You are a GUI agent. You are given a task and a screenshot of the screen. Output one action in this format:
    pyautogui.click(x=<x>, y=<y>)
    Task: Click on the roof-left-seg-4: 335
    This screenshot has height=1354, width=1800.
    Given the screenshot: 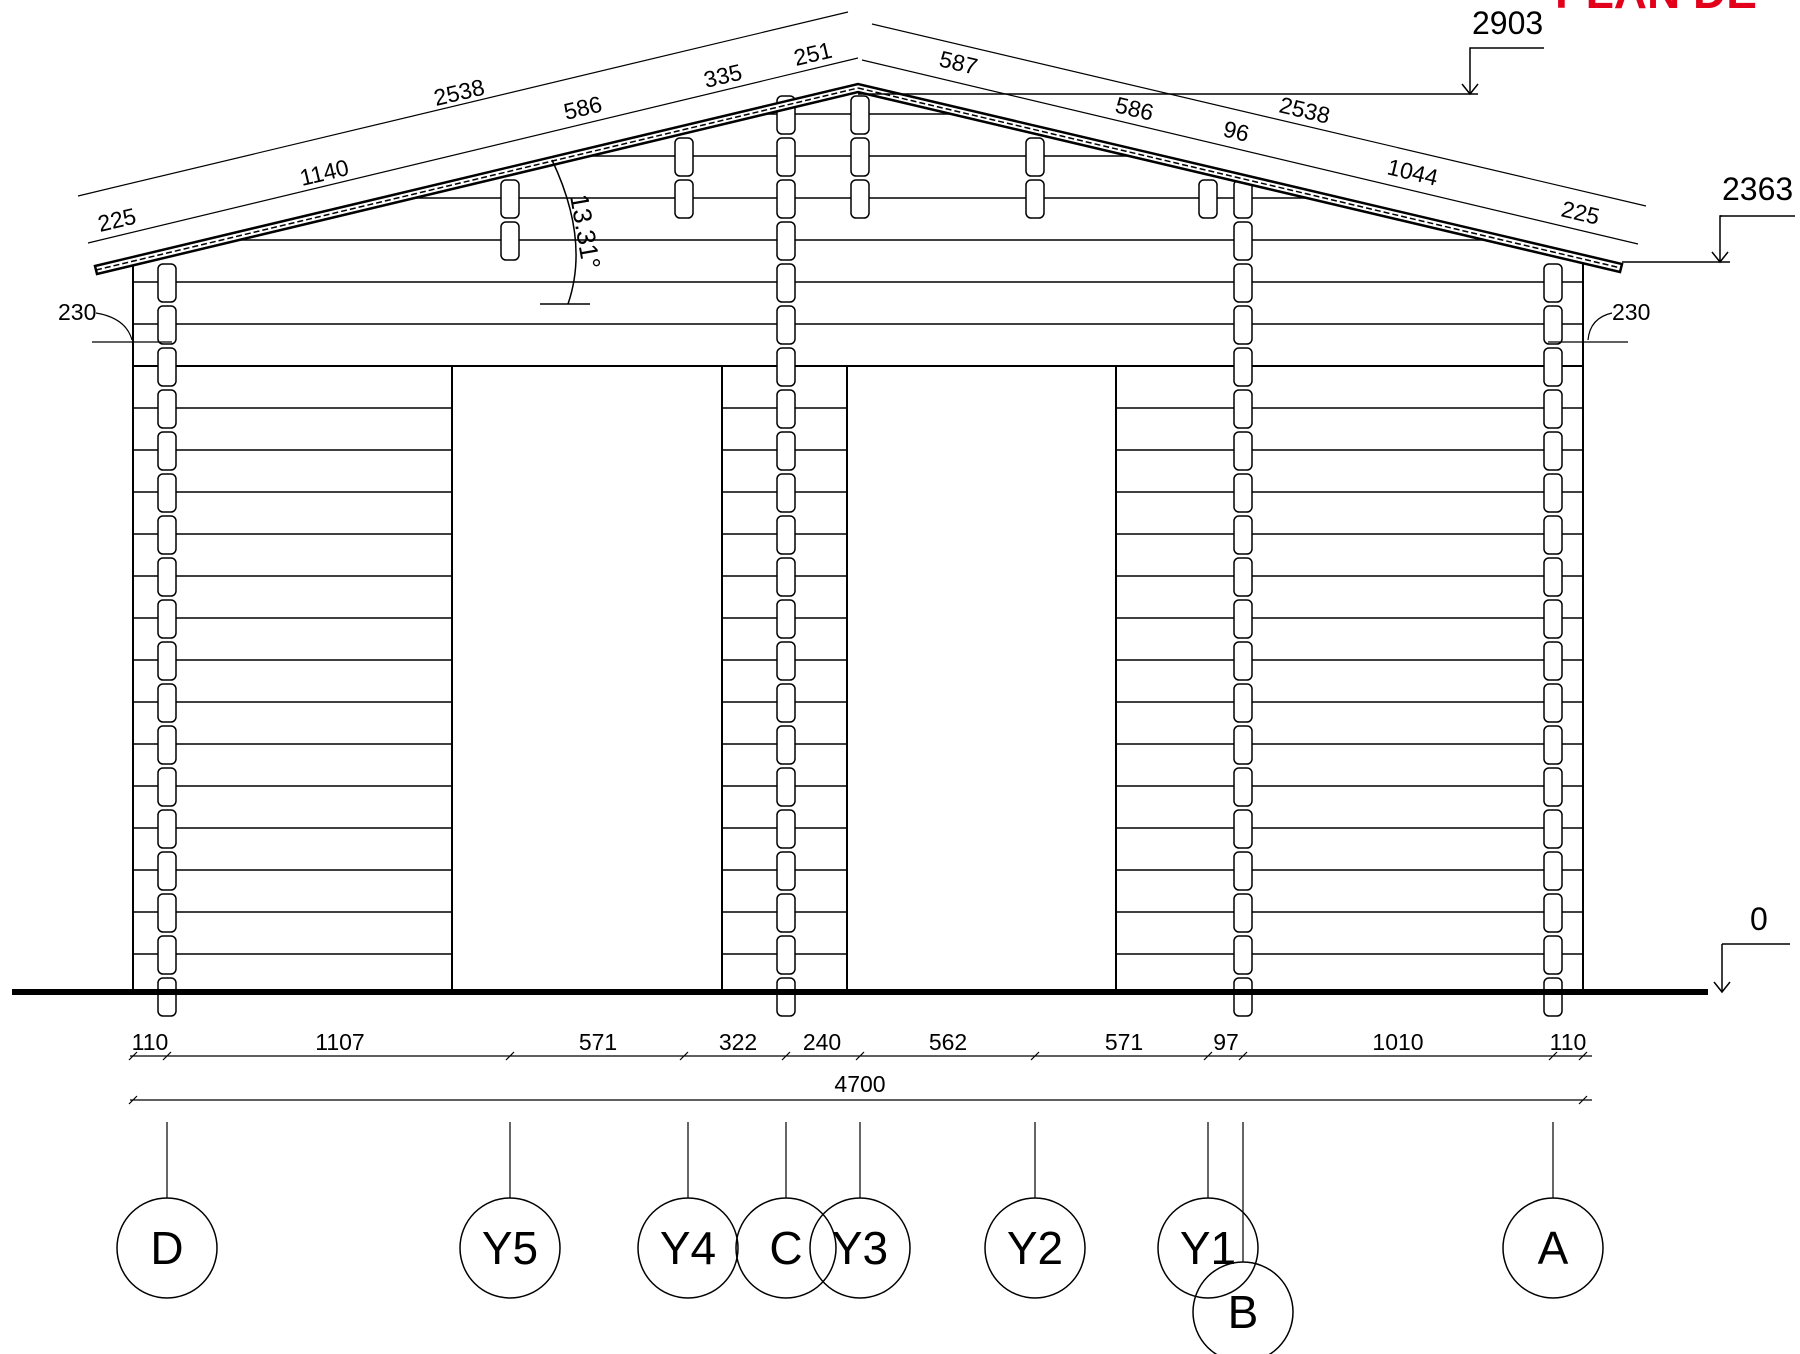 What is the action you would take?
    pyautogui.click(x=722, y=76)
    